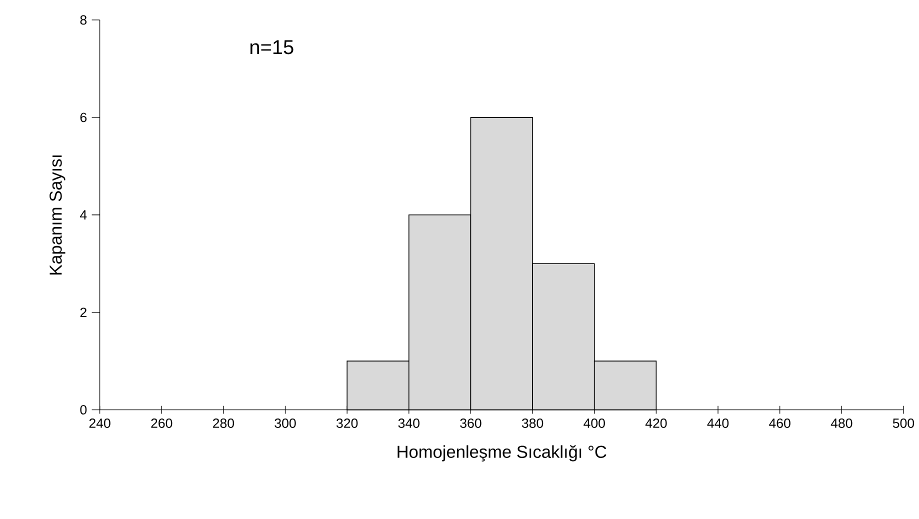 This screenshot has height=519, width=919. What do you see at coordinates (656, 423) in the screenshot?
I see `x-tick-label: 420` at bounding box center [656, 423].